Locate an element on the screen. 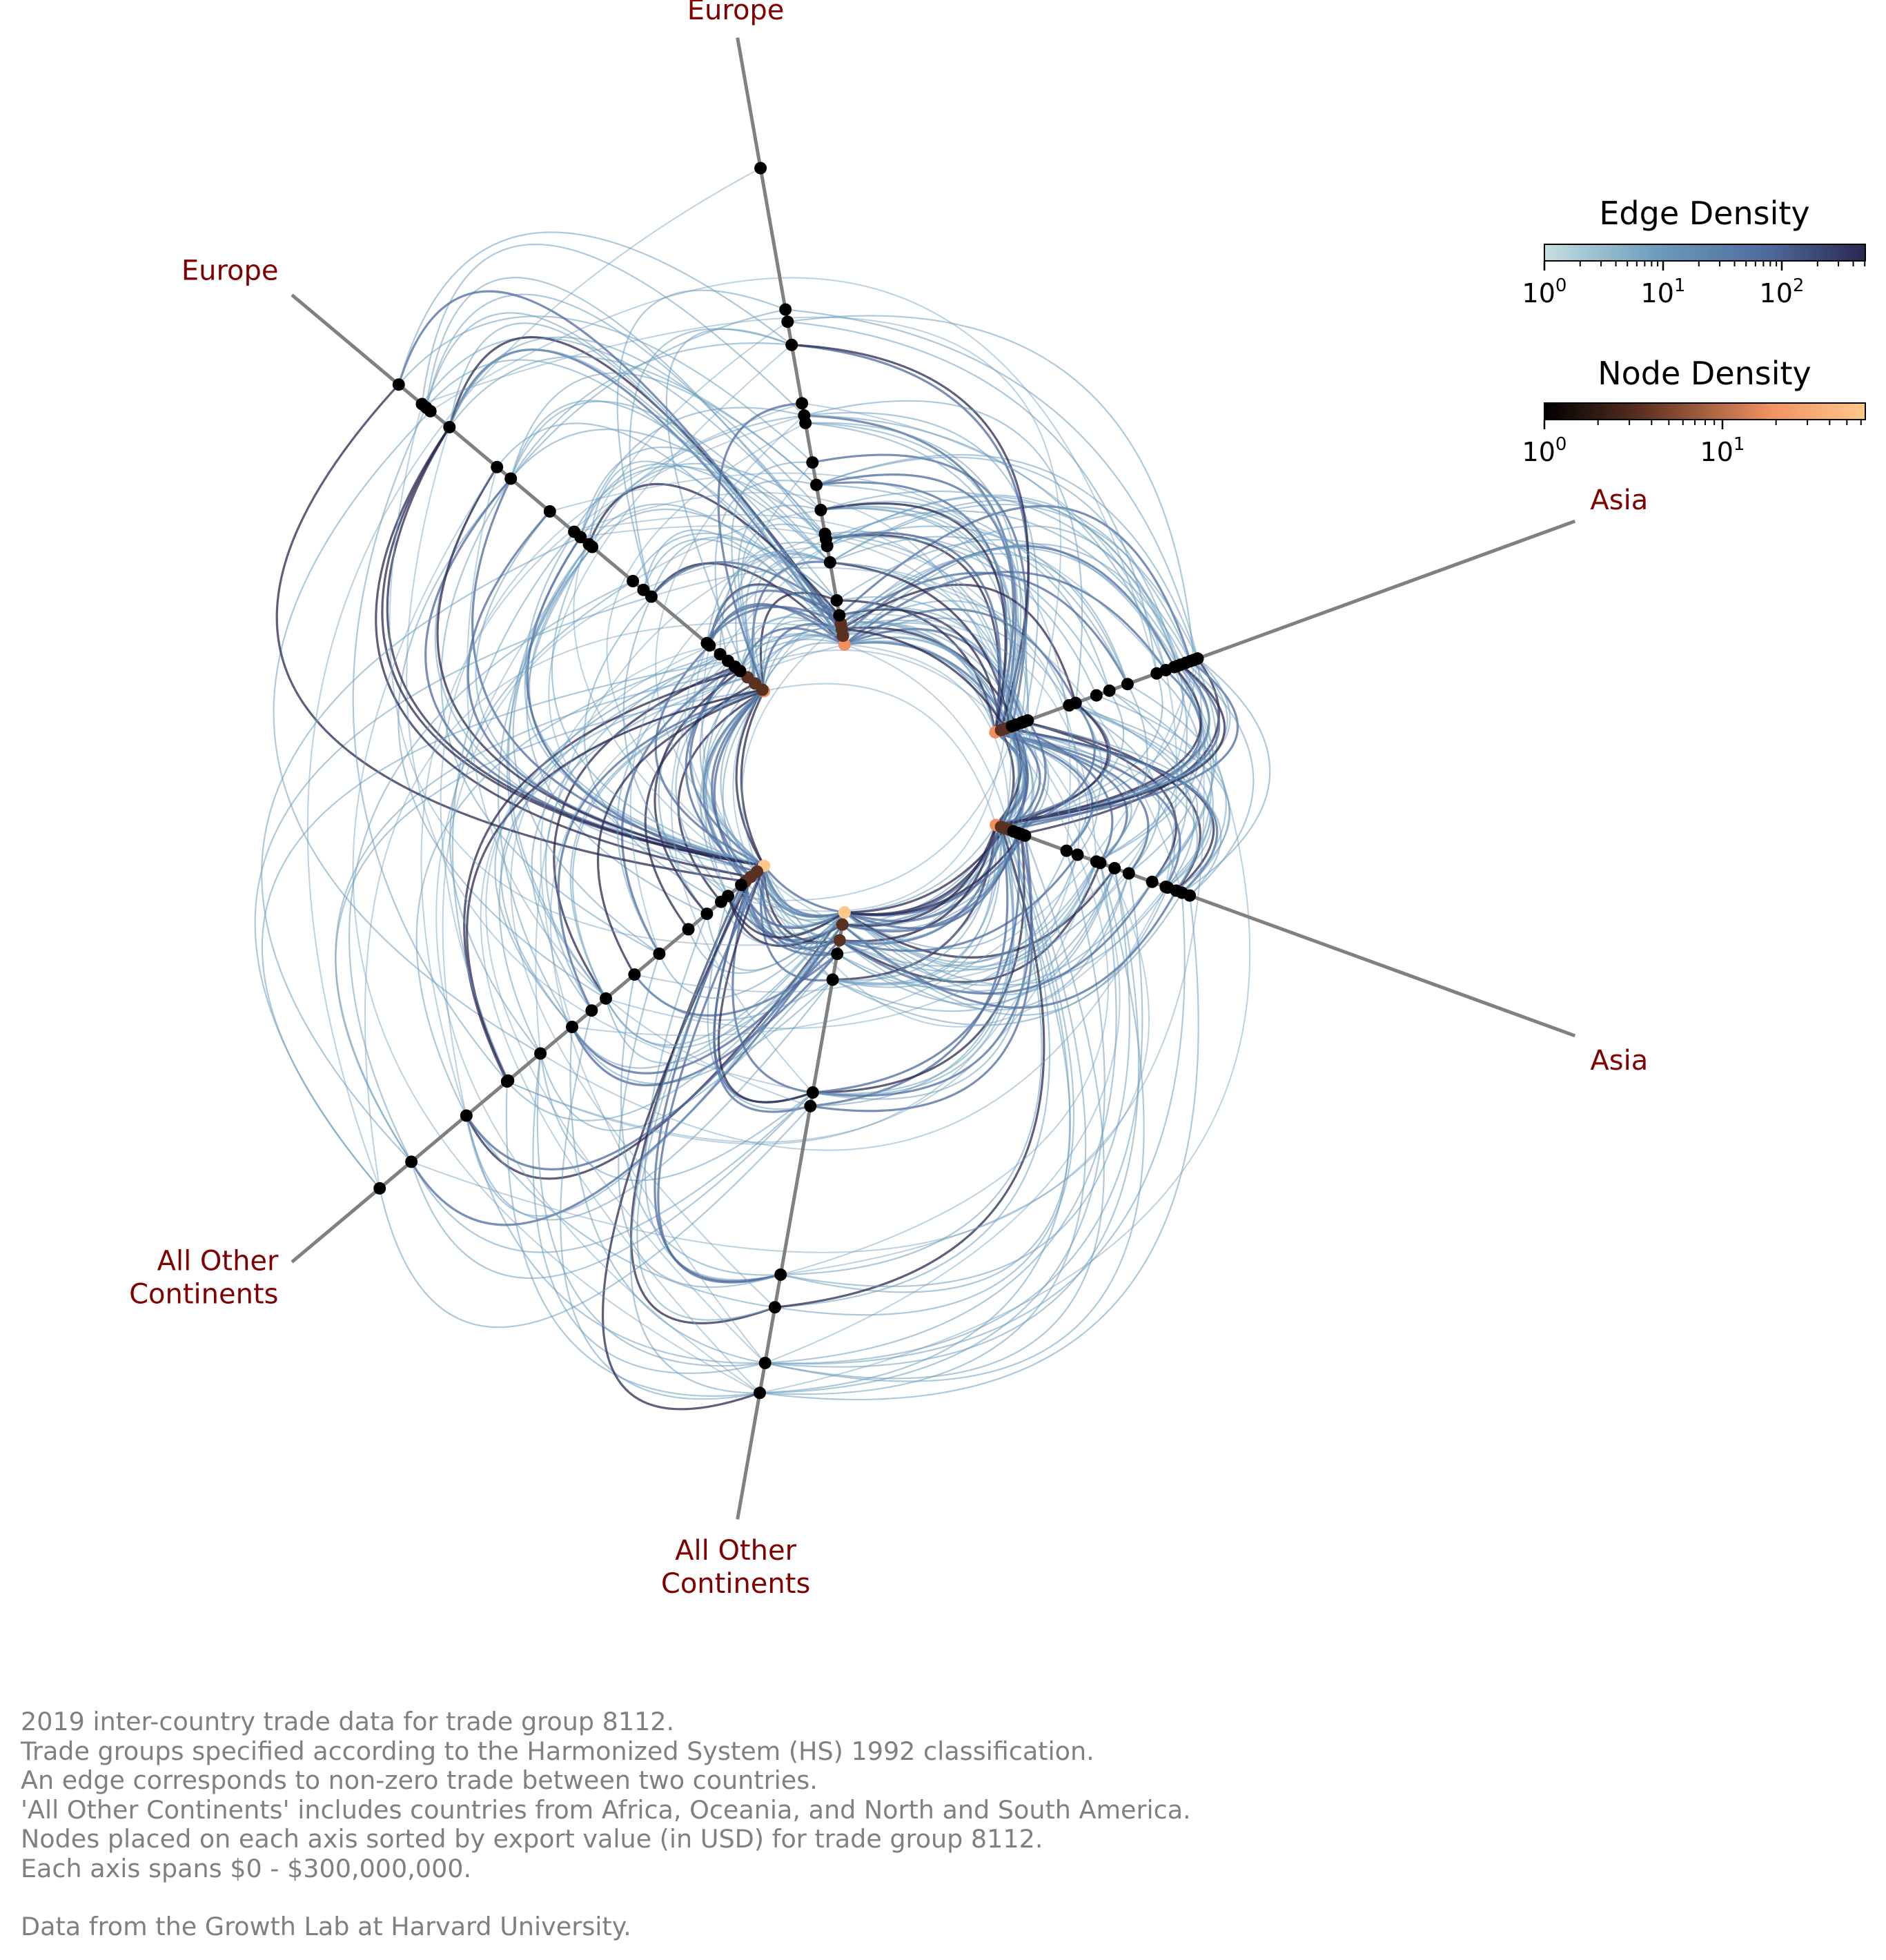  axis-label-line: All Other is located at coordinates (735, 1551).